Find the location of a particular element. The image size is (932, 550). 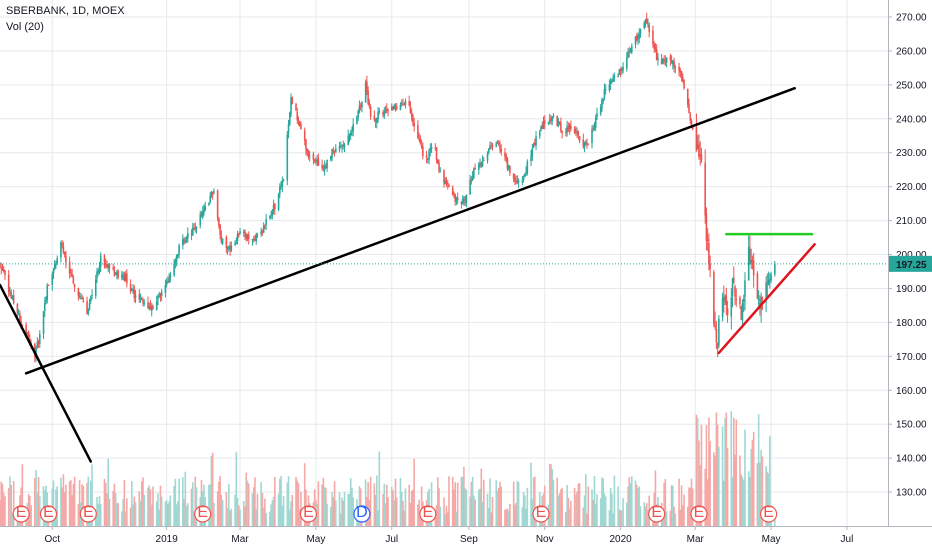

event-marker: D is located at coordinates (362, 513).